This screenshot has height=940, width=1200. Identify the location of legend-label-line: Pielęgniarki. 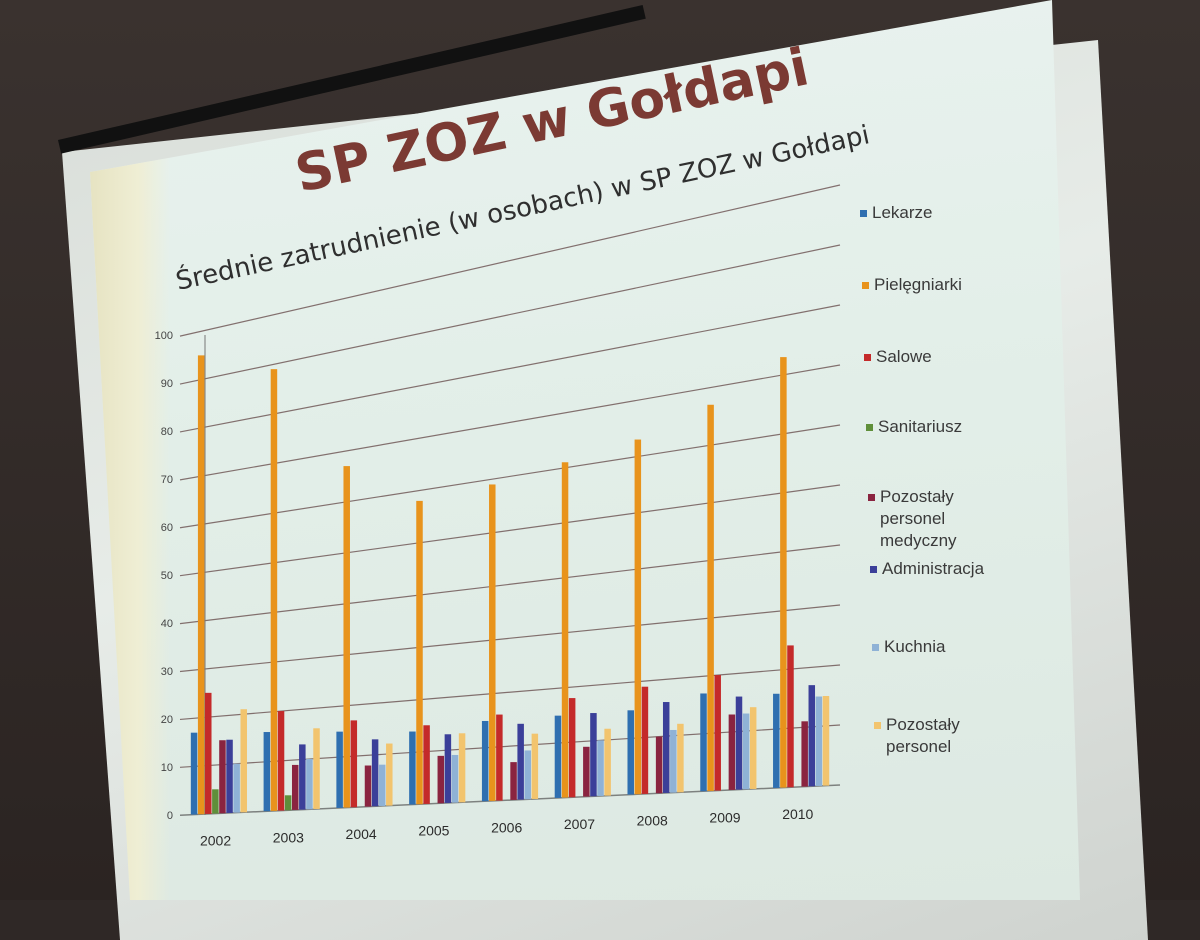
(918, 284).